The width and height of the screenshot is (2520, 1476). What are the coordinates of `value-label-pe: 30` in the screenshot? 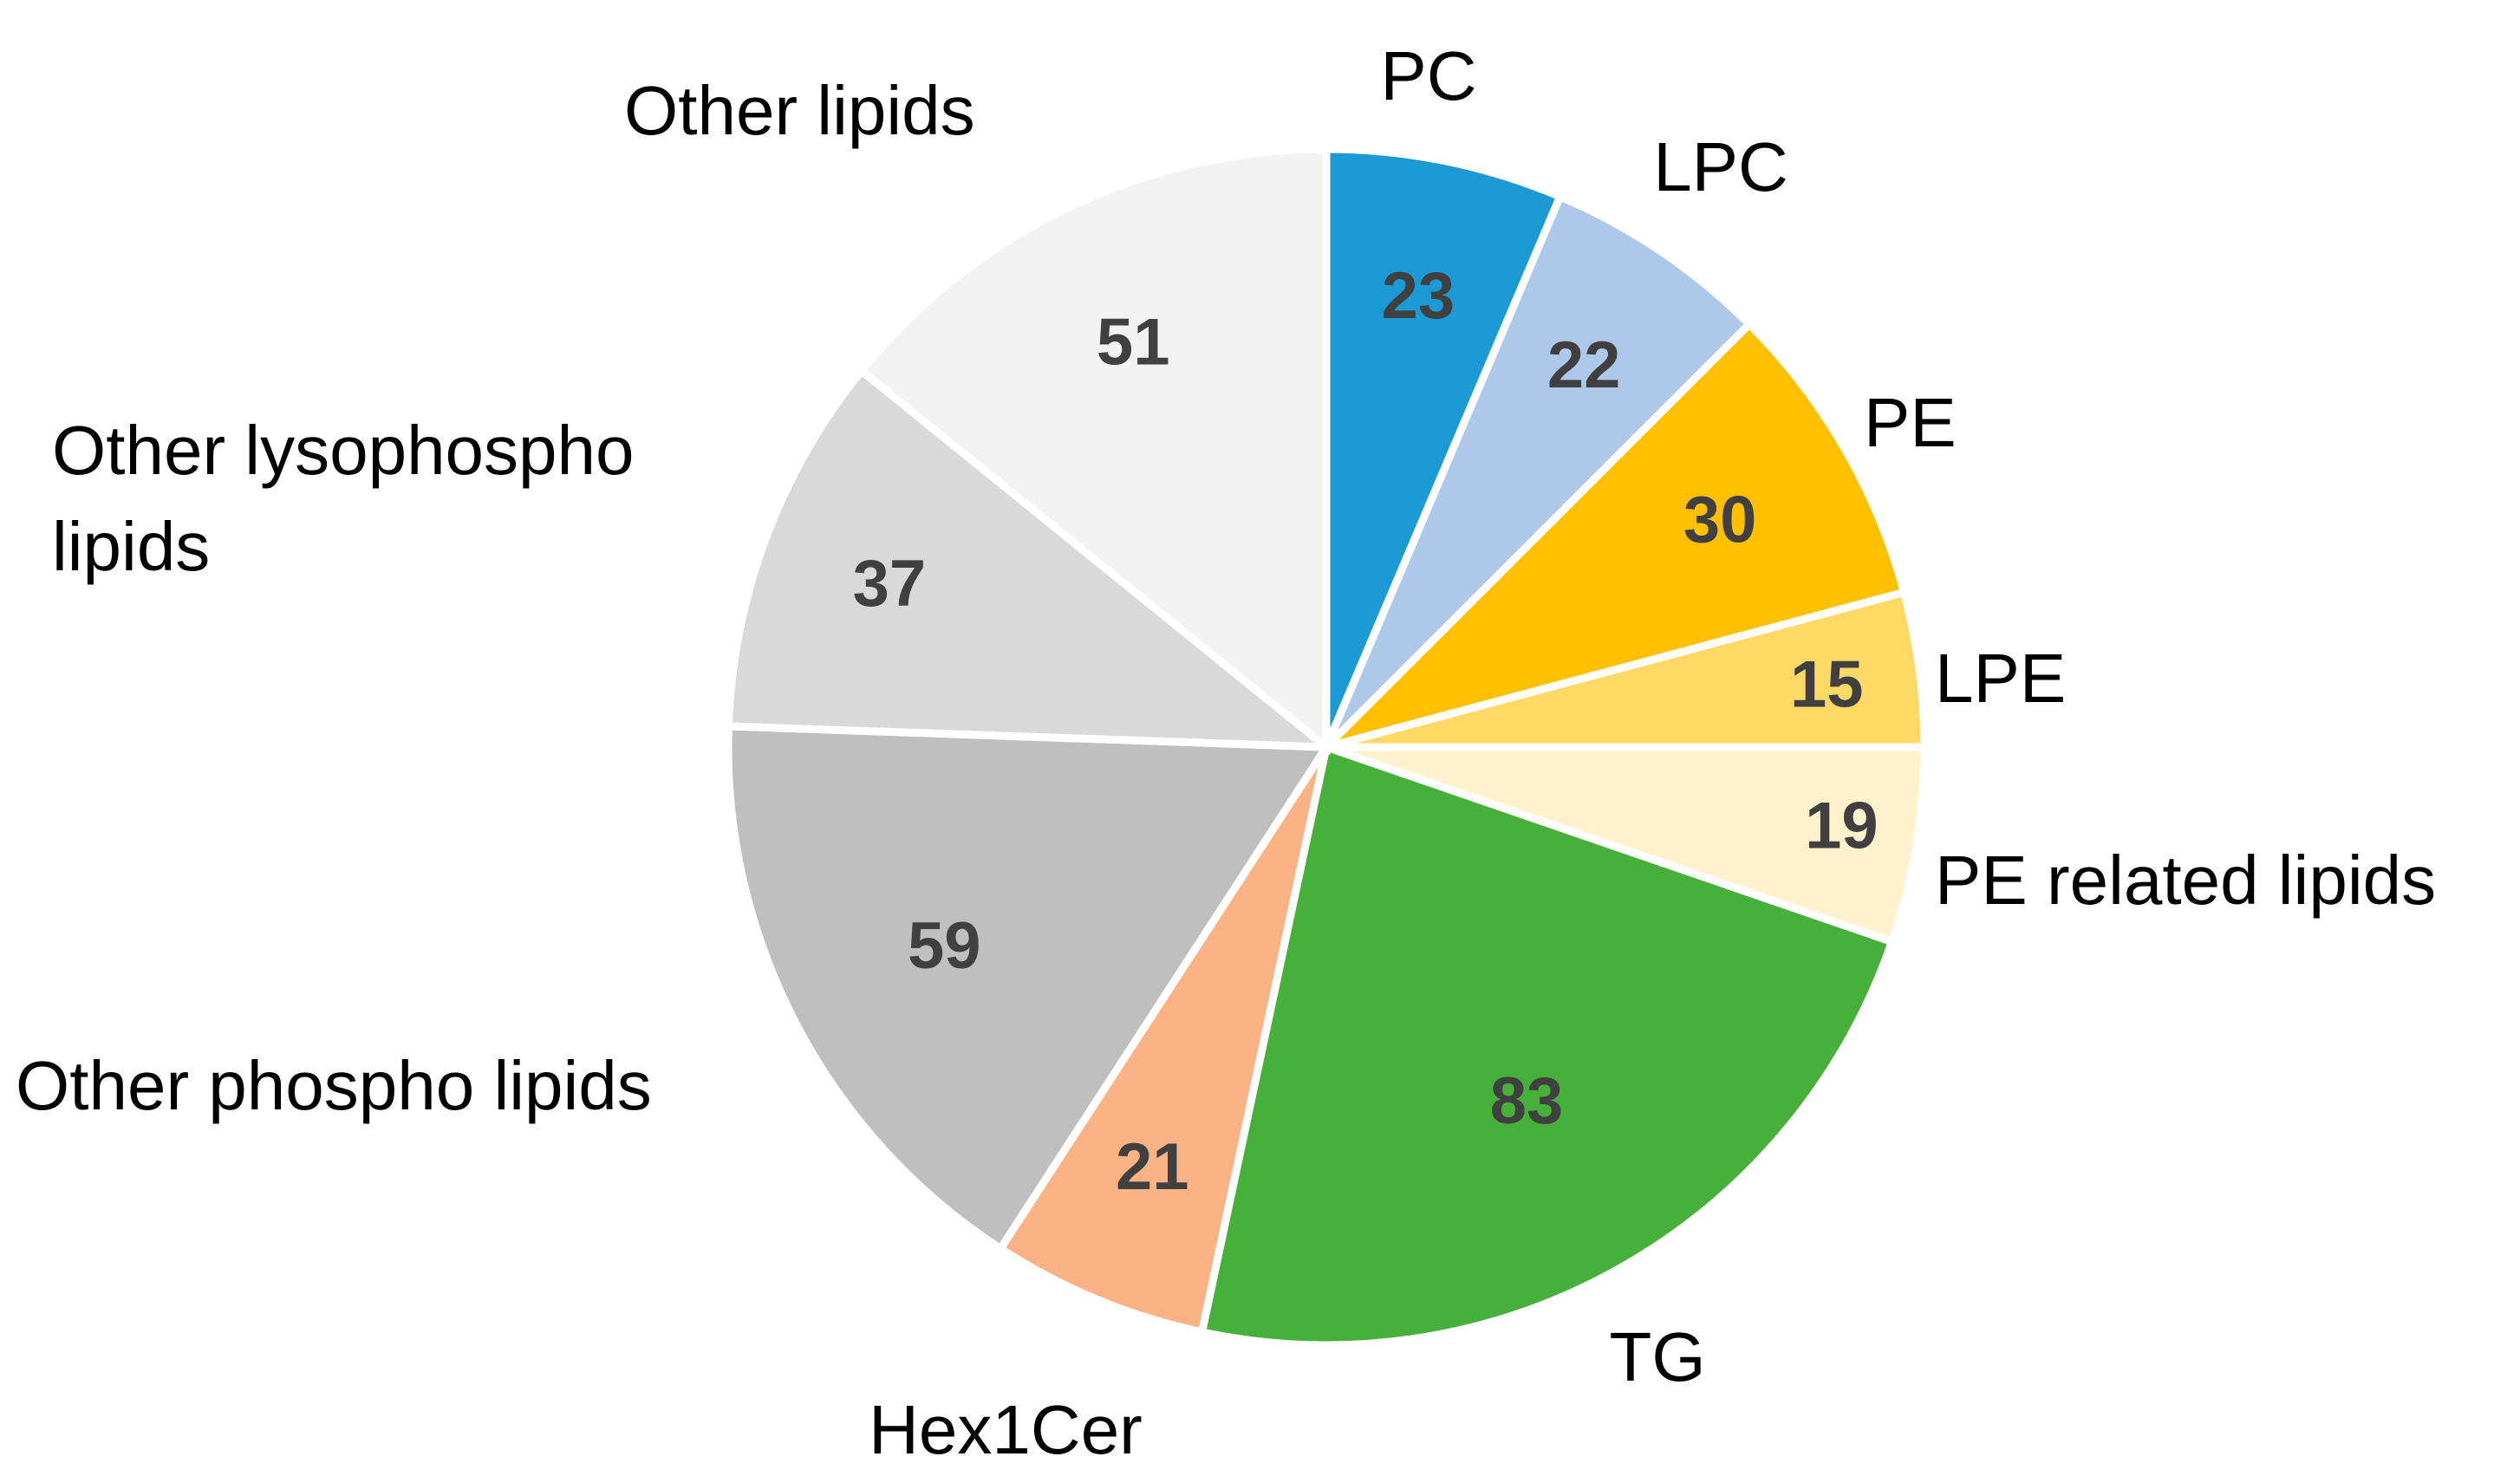 It's located at (1720, 519).